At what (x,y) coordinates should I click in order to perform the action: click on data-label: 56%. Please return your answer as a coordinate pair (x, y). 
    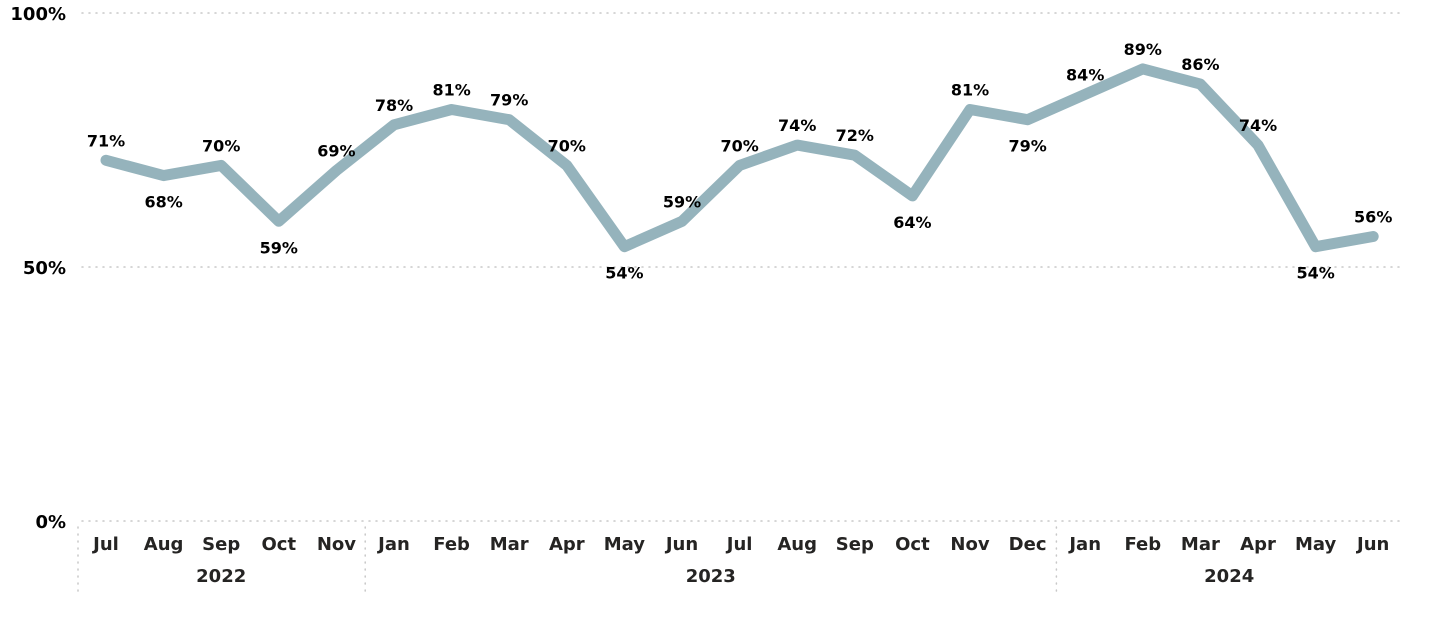
    Looking at the image, I should click on (1373, 217).